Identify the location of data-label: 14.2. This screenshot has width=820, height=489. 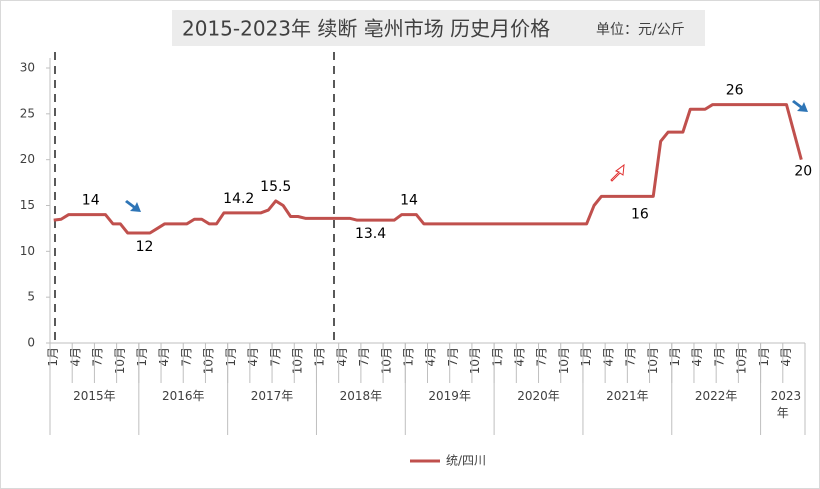
(238, 199).